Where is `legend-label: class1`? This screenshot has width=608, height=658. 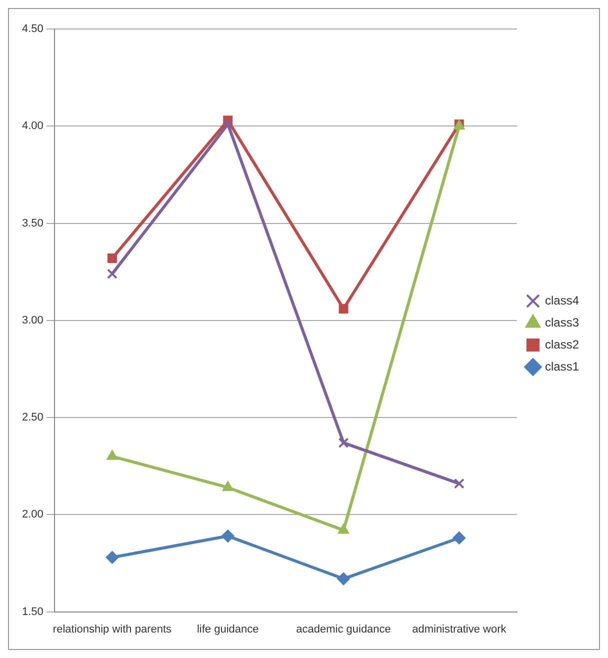 legend-label: class1 is located at coordinates (562, 366).